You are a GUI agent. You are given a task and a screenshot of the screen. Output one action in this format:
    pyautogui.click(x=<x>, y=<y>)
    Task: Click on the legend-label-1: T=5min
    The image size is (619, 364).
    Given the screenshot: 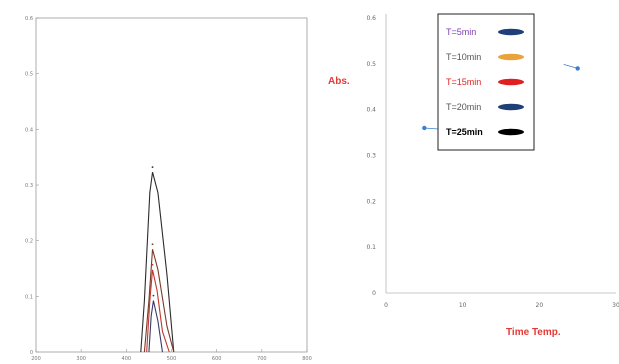 What is the action you would take?
    pyautogui.click(x=461, y=32)
    